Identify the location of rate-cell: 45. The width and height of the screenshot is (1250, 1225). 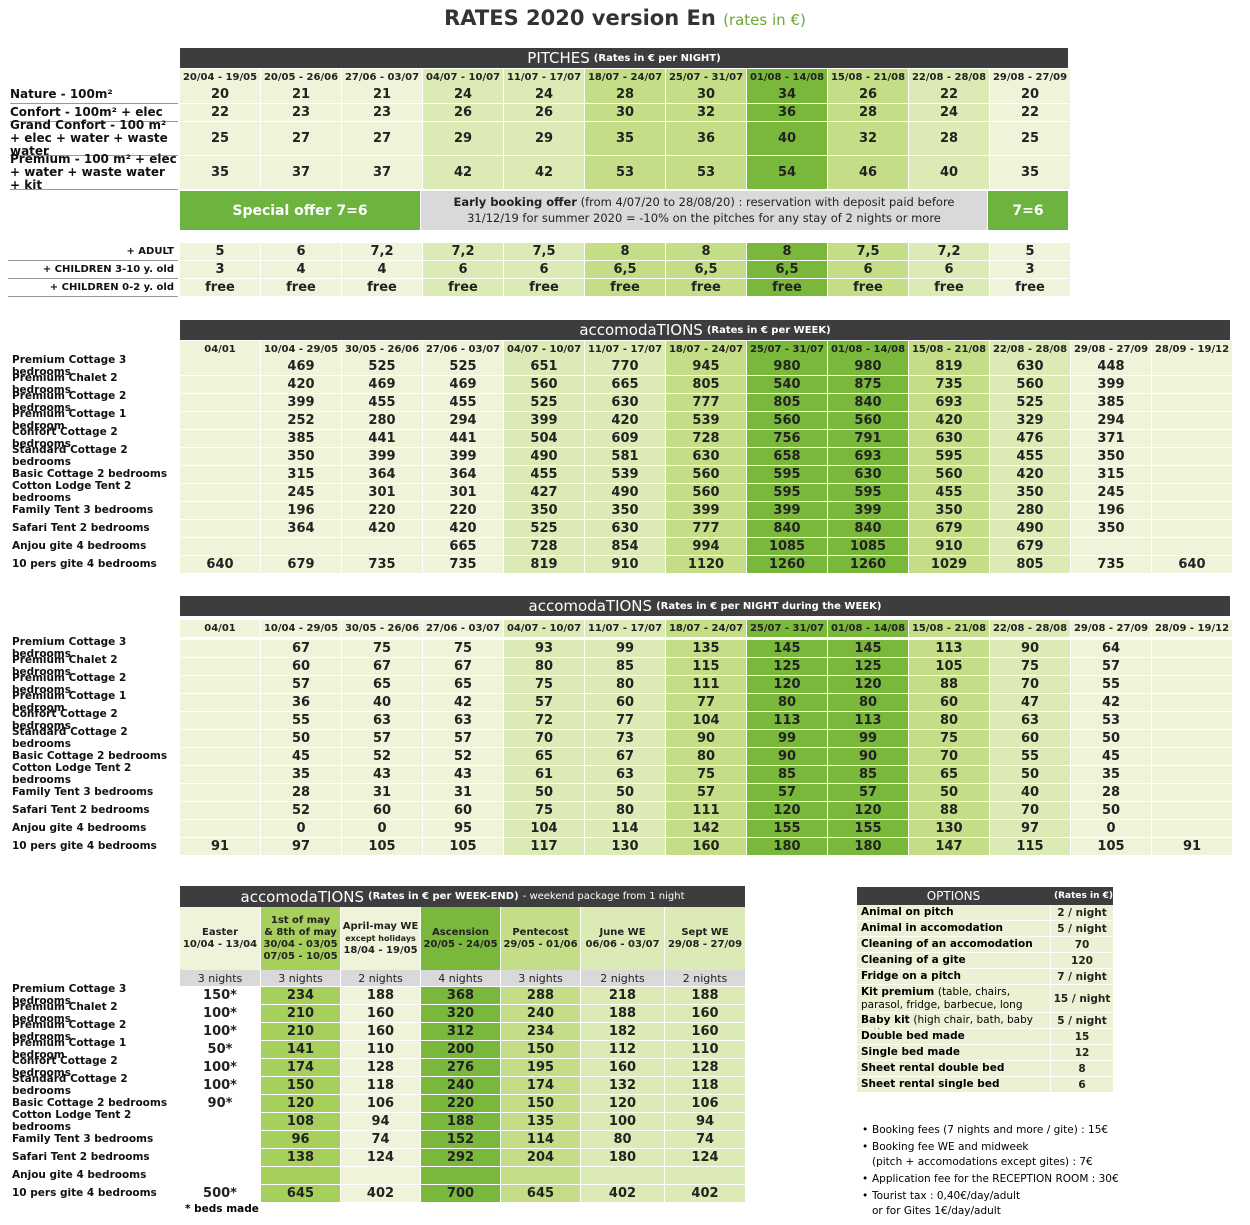
(1111, 756).